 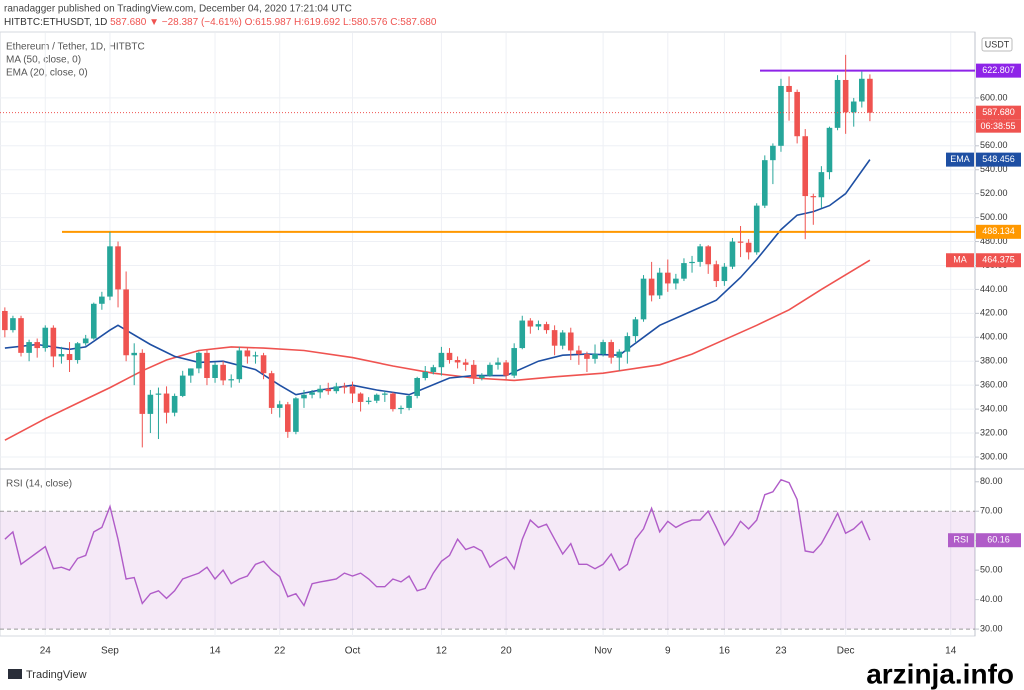 I want to click on legend-ema: EMA (20, close, 0), so click(x=47, y=73).